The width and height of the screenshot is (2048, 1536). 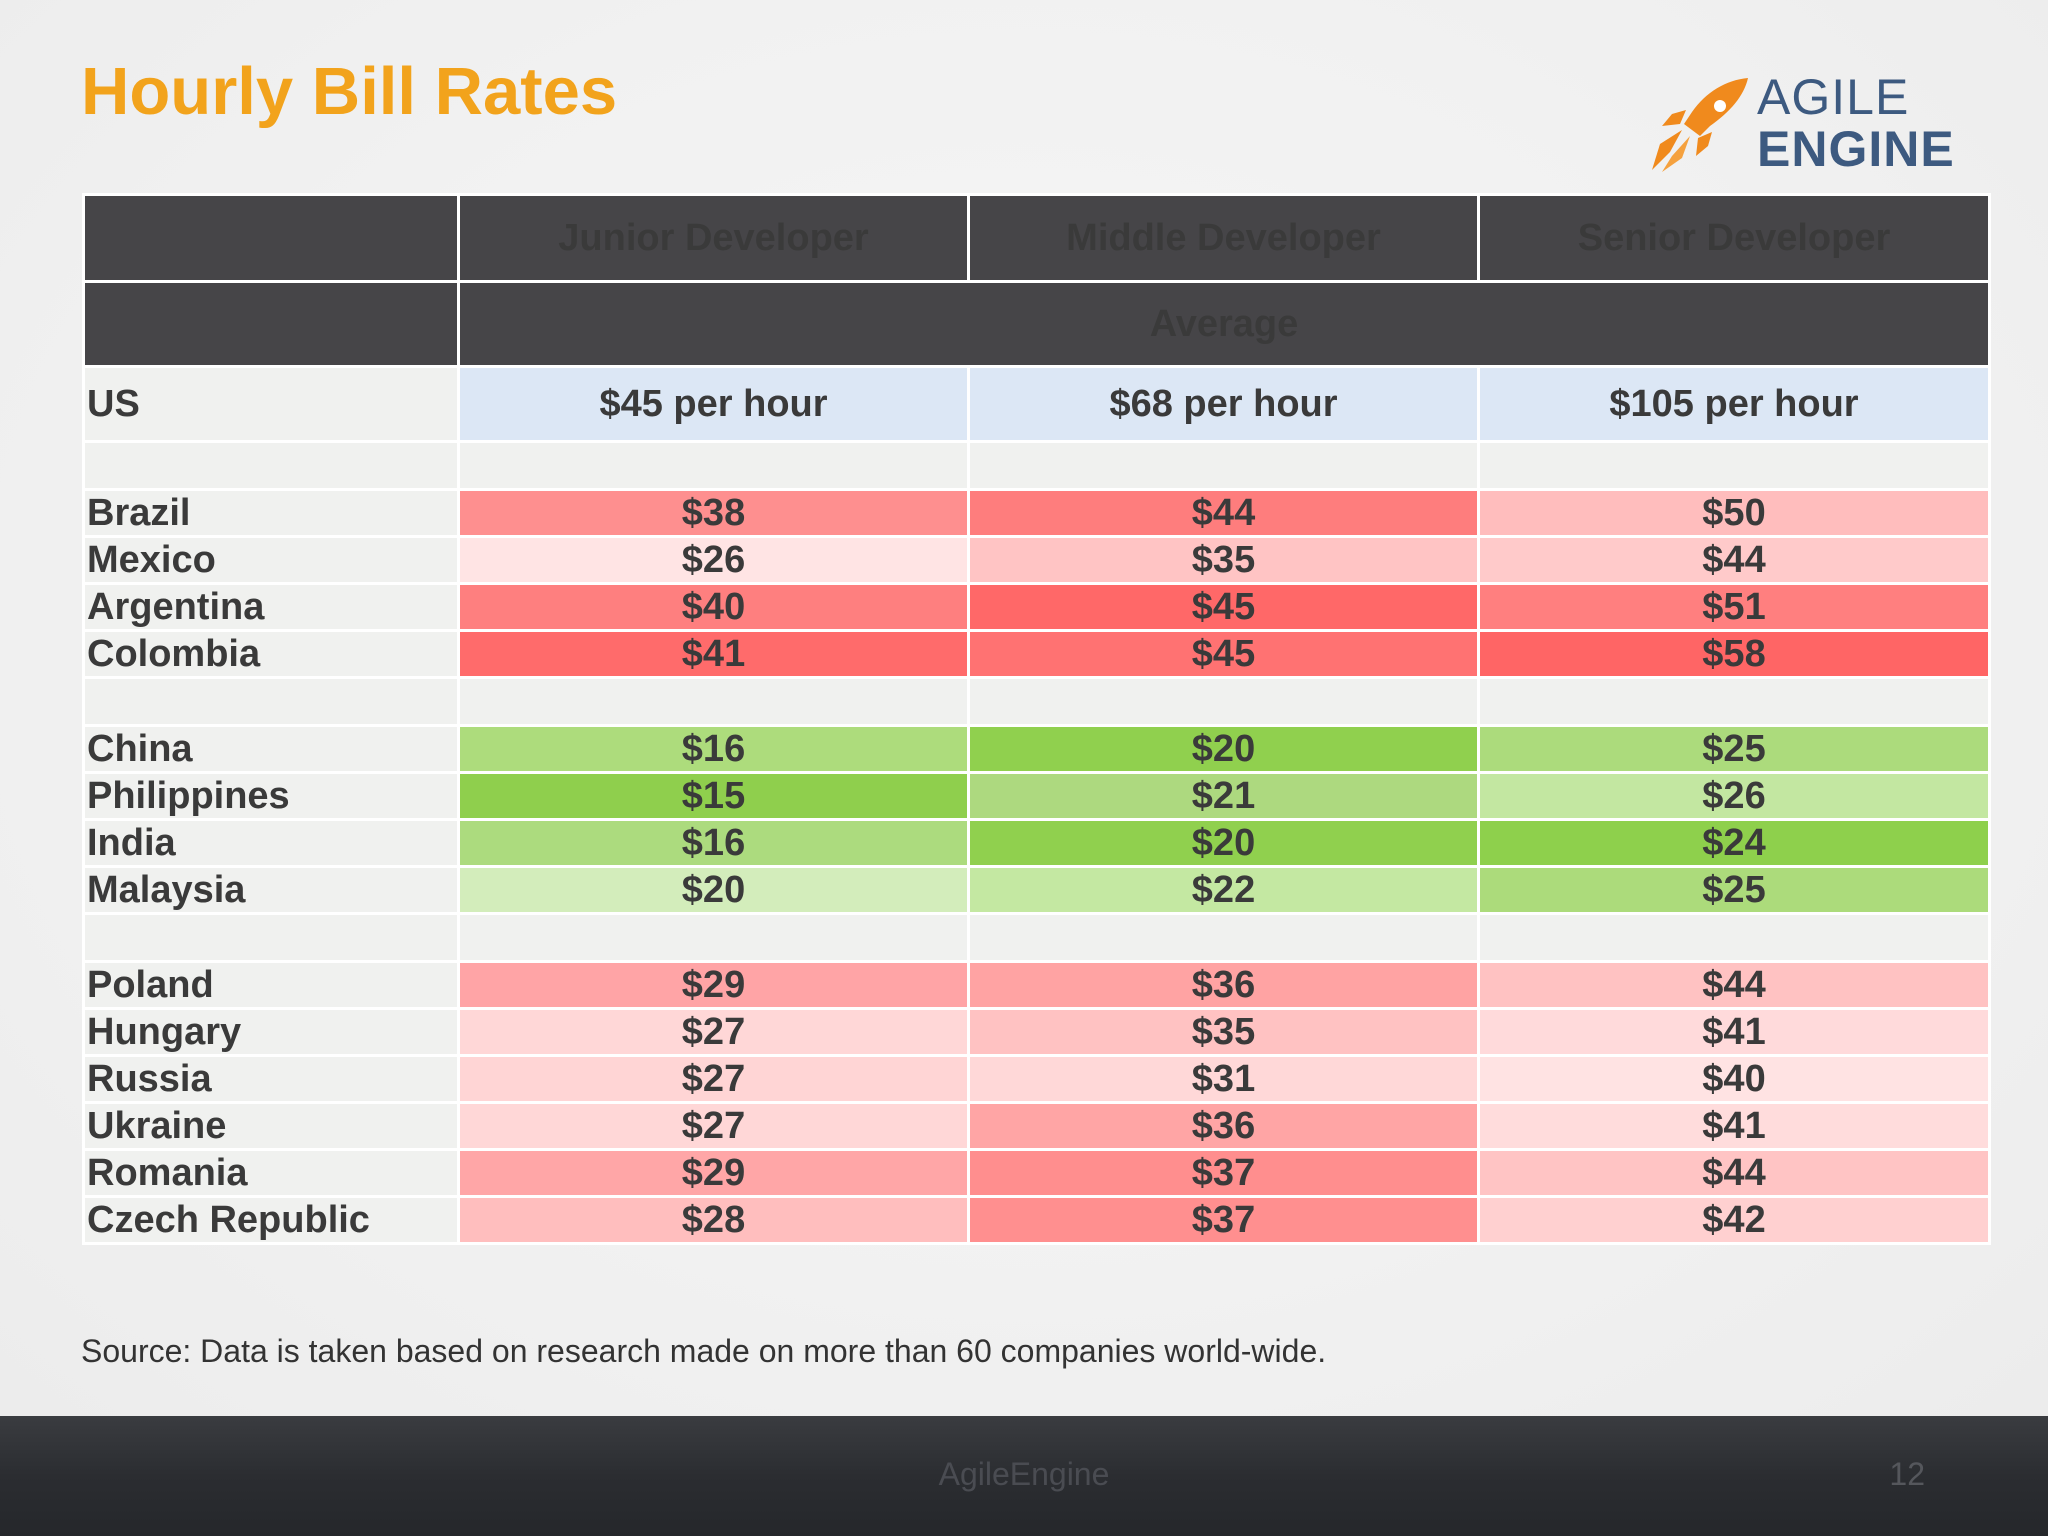 What do you see at coordinates (271, 607) in the screenshot?
I see `country-name: Argentina` at bounding box center [271, 607].